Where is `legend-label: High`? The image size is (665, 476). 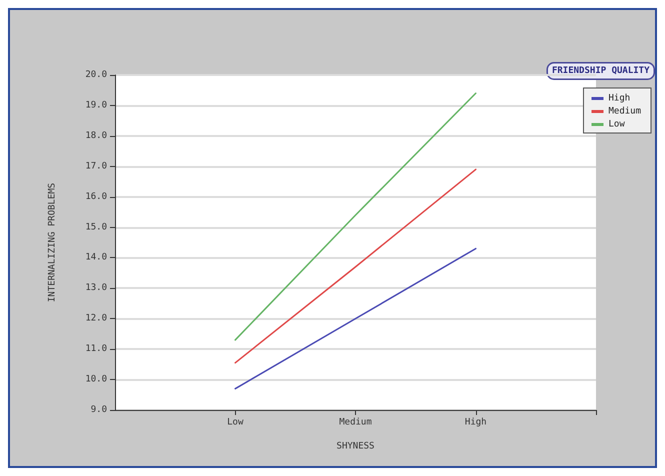 legend-label: High is located at coordinates (619, 99).